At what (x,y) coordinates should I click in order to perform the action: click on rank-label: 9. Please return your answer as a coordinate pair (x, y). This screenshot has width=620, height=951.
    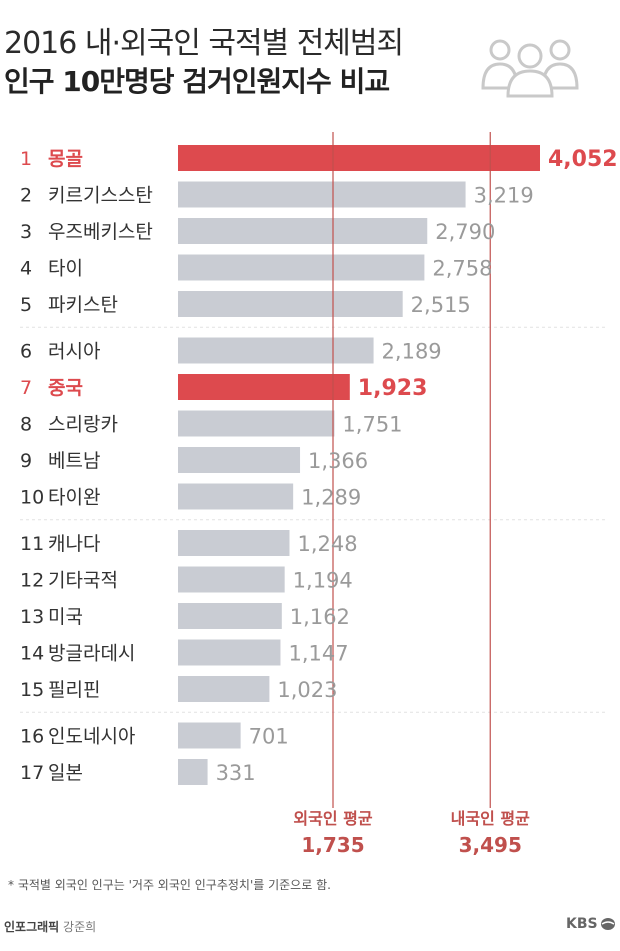
    Looking at the image, I should click on (26, 461).